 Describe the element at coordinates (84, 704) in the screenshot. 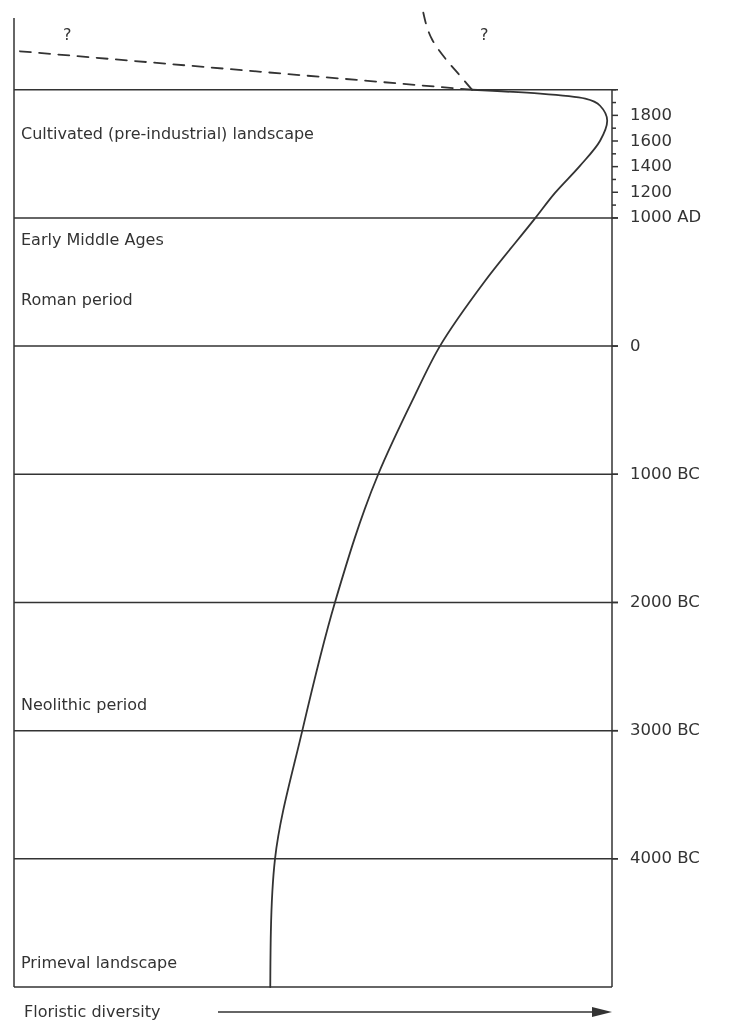

I see `annotation: Neolithic period` at that location.